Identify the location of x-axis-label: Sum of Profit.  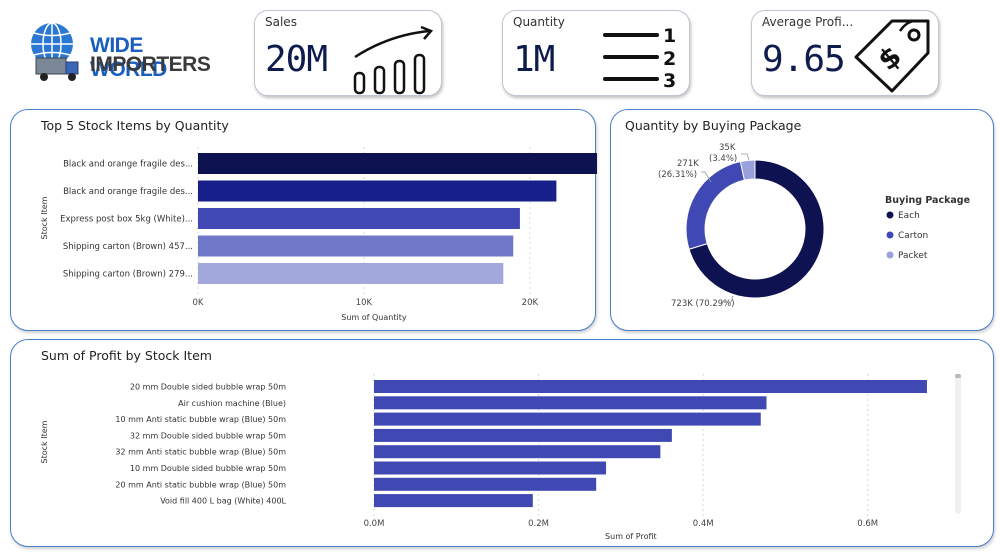
(631, 536).